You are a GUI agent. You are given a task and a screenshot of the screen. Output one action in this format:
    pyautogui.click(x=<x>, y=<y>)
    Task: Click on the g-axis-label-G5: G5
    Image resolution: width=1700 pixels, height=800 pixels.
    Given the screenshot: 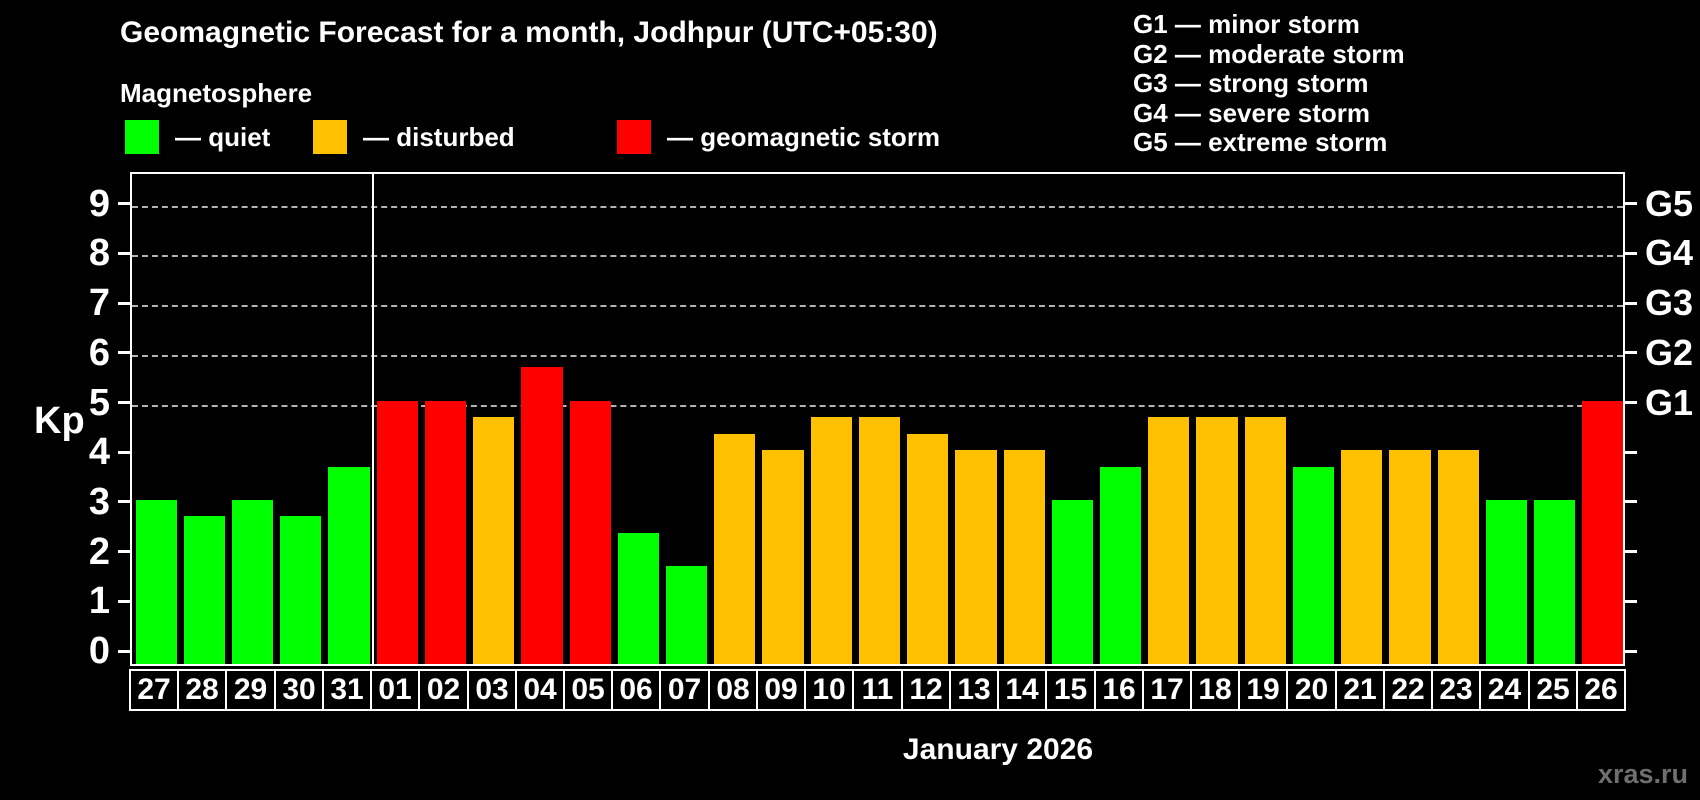 What is the action you would take?
    pyautogui.click(x=1669, y=203)
    